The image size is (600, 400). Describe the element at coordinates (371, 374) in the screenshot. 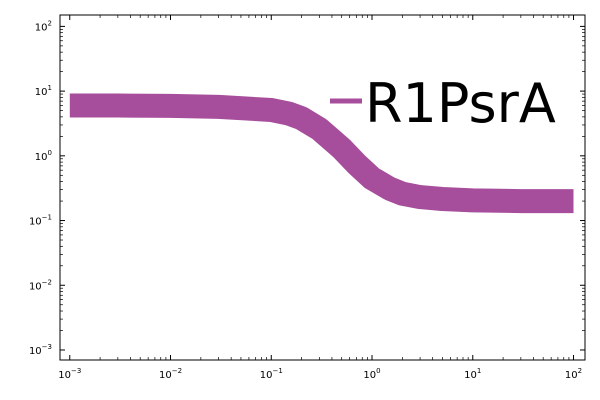

I see `x-tick-label: 10⁰` at that location.